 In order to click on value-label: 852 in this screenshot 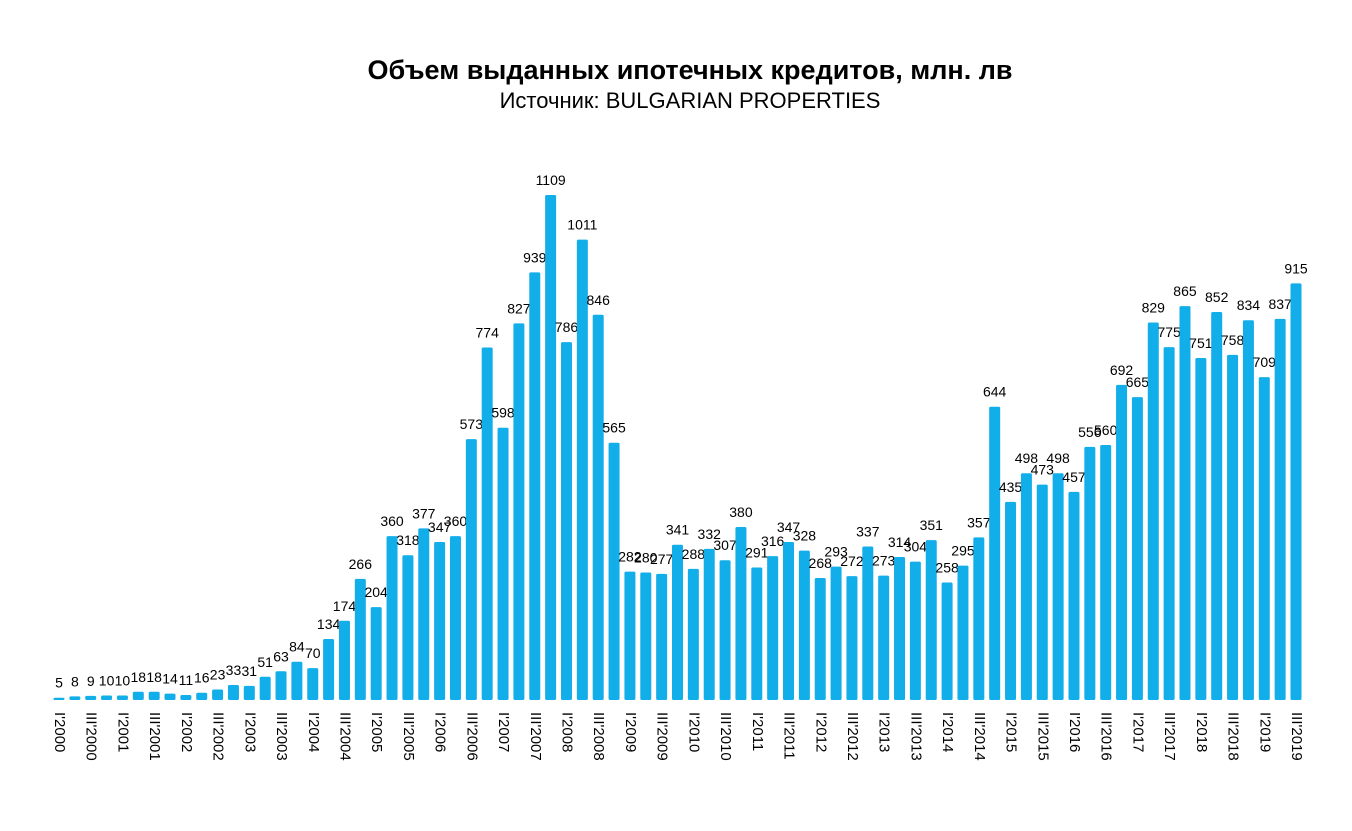, I will do `click(1217, 297)`.